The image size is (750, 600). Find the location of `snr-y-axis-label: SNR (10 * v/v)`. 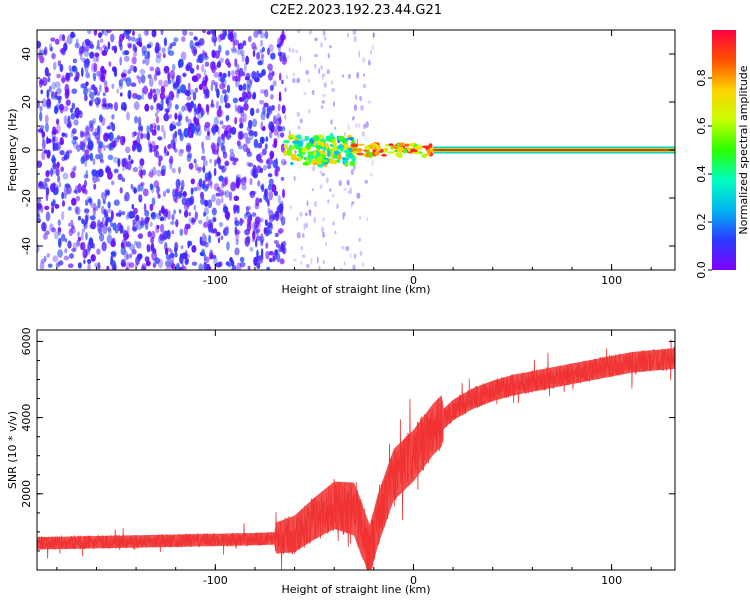

snr-y-axis-label: SNR (10 * v/v) is located at coordinates (12, 450).